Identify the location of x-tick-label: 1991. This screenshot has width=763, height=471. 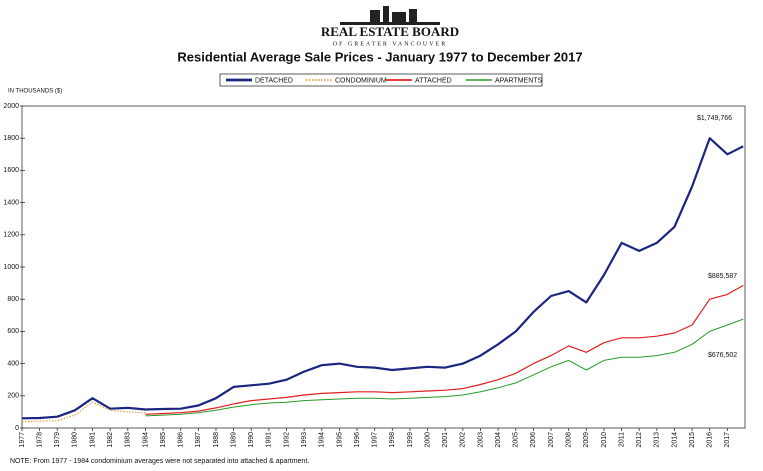
(269, 440).